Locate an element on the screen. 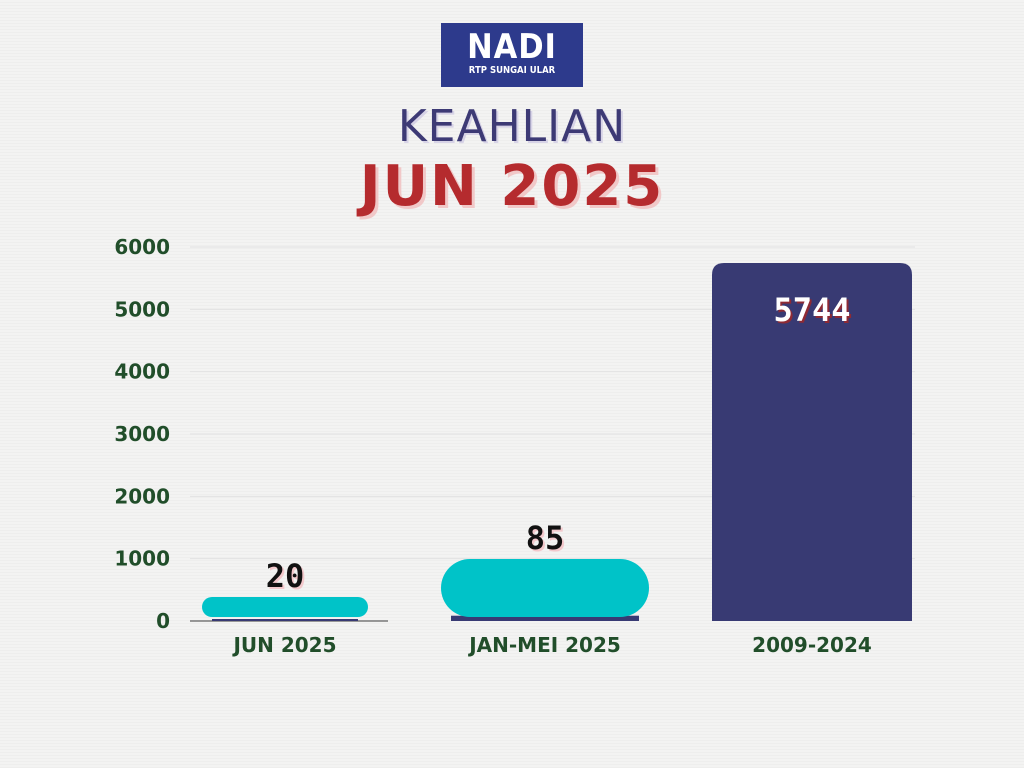  logo-subtitle: RTP SUNGAI ULAR is located at coordinates (512, 70).